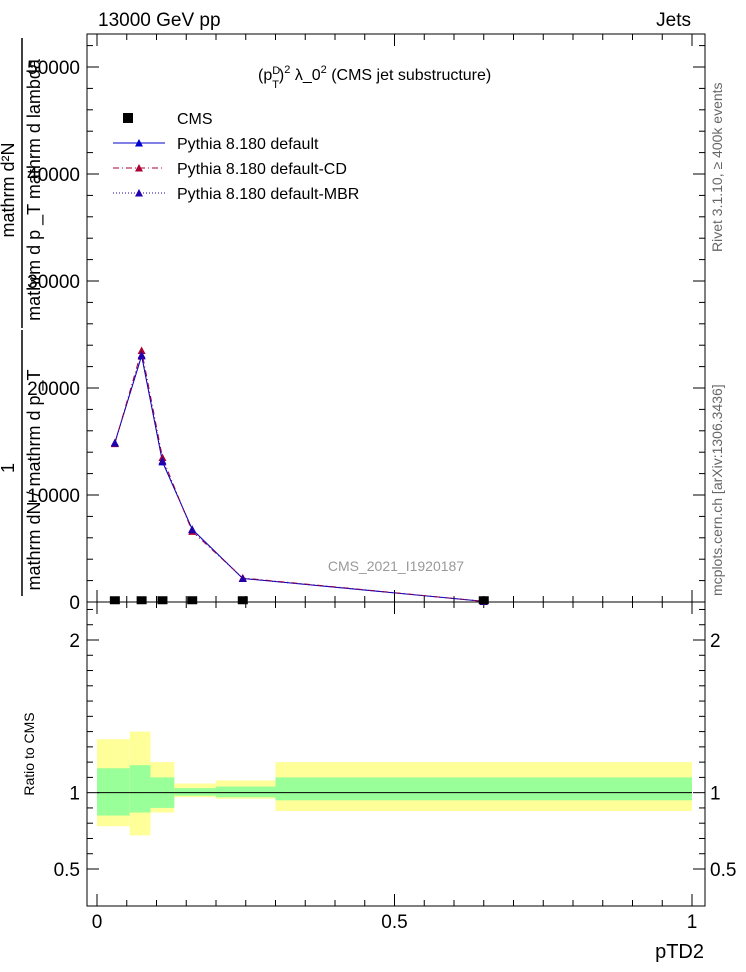  What do you see at coordinates (74, 641) in the screenshot?
I see `ratio-y-tick-label: 2` at bounding box center [74, 641].